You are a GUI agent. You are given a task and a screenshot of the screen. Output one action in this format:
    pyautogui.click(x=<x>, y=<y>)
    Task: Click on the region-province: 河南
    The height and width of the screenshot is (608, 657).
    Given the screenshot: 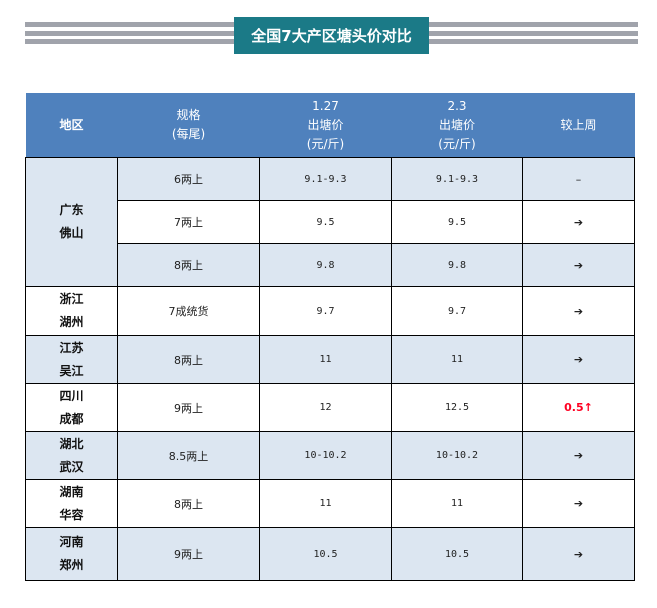 What is the action you would take?
    pyautogui.click(x=71, y=542)
    